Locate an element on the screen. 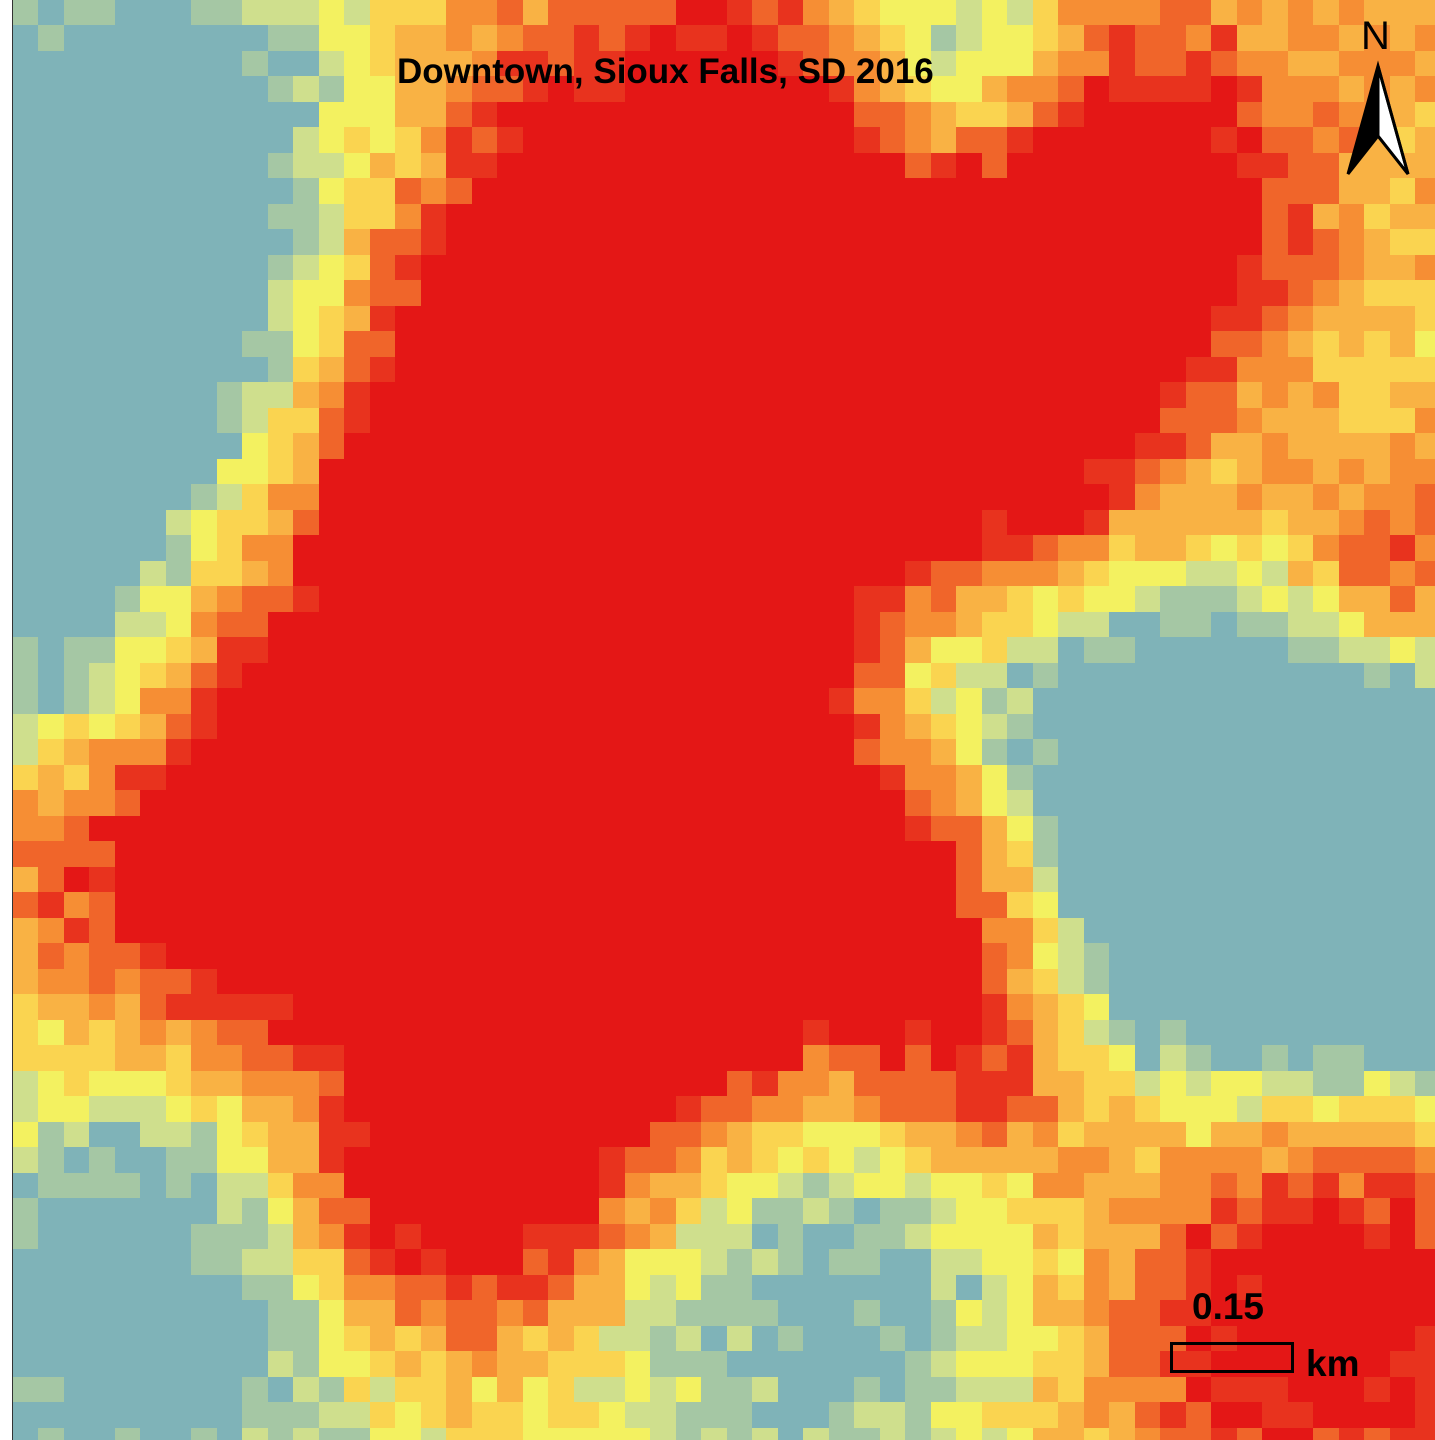 This screenshot has height=1440, width=1435. scale-bar-value: 0.15 is located at coordinates (1228, 1307).